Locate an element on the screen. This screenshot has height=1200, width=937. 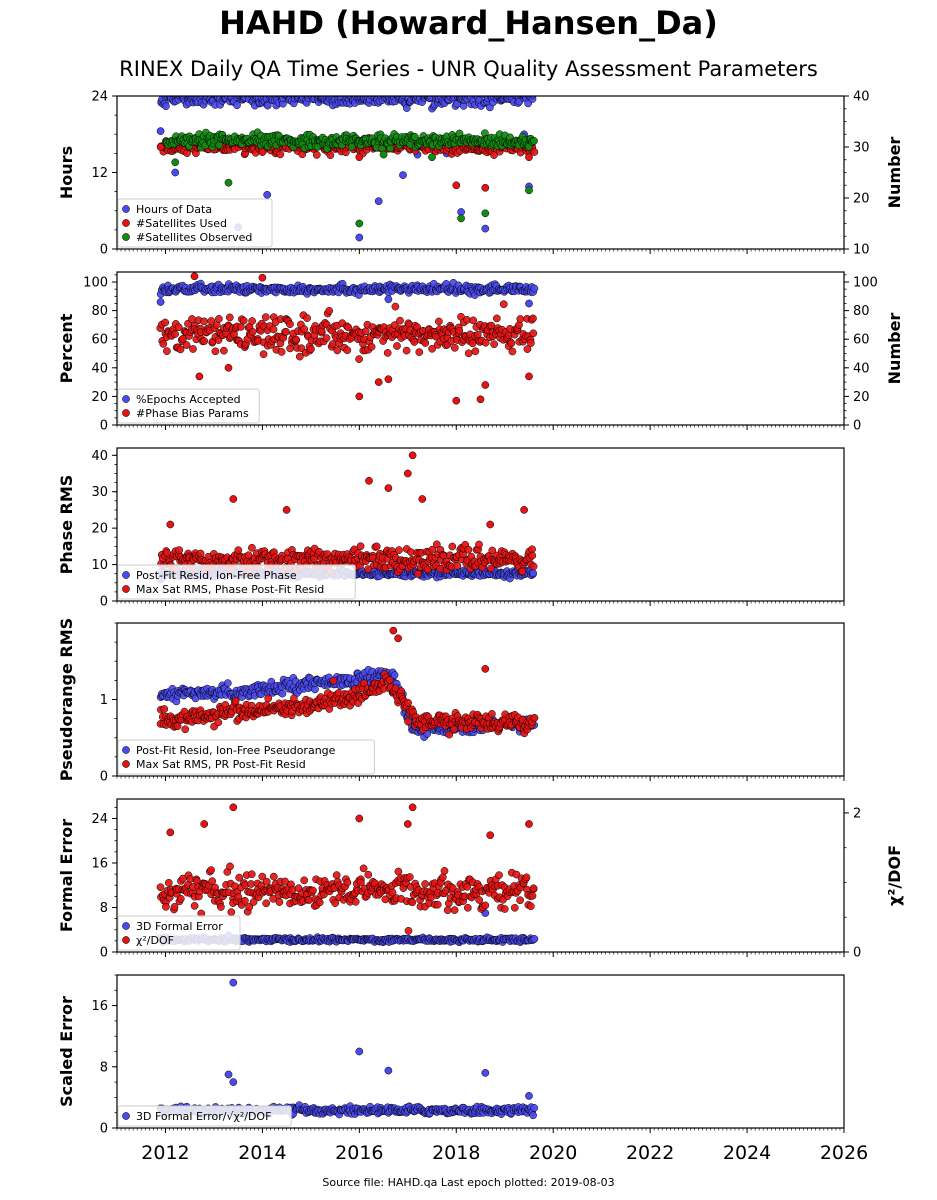
y-tick-label: 20 is located at coordinates (99, 397).